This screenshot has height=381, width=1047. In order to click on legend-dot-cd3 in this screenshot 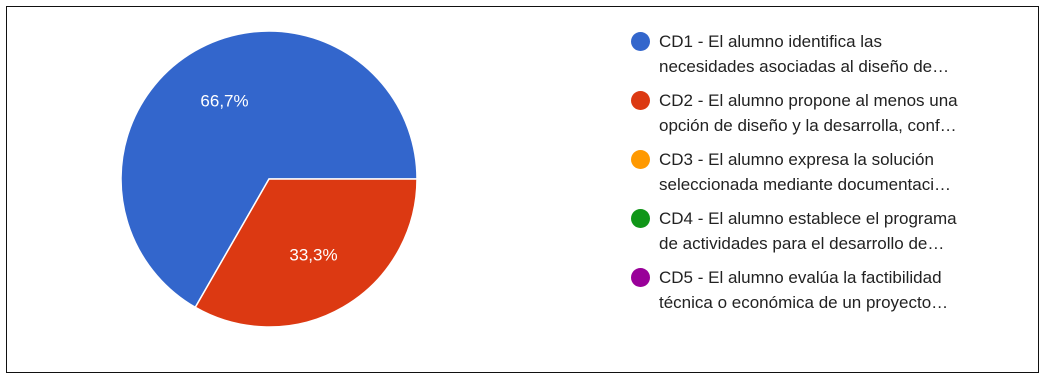, I will do `click(640, 159)`.